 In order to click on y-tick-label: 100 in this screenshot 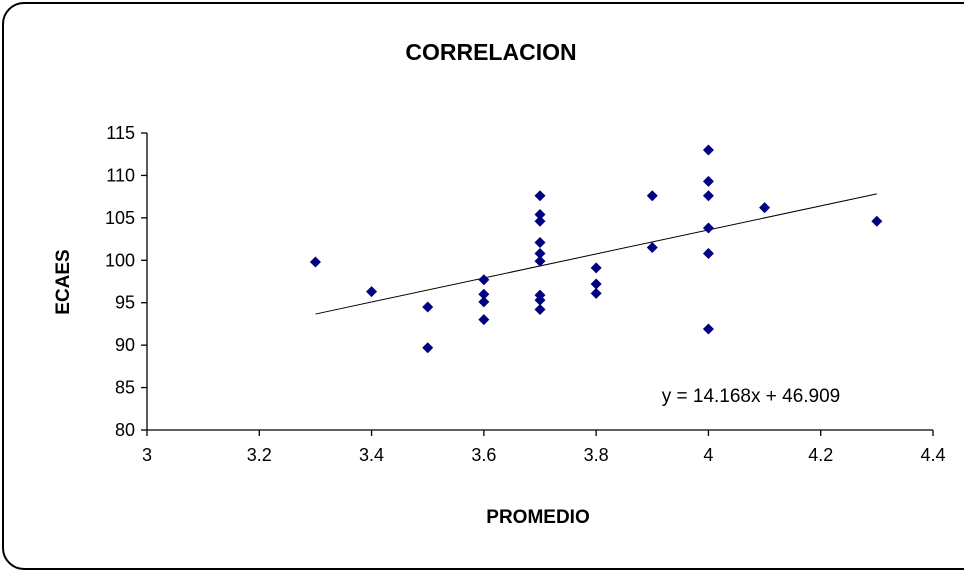, I will do `click(120, 260)`.